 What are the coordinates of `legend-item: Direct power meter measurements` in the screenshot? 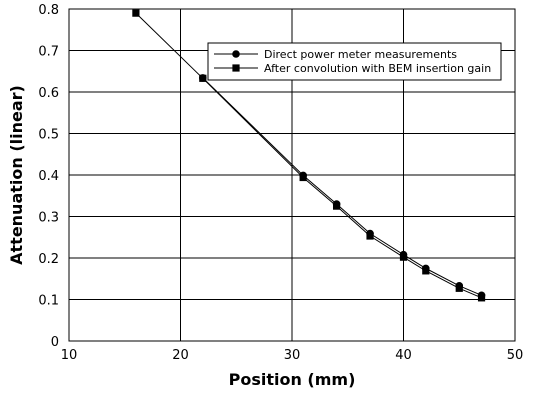 It's located at (335, 54).